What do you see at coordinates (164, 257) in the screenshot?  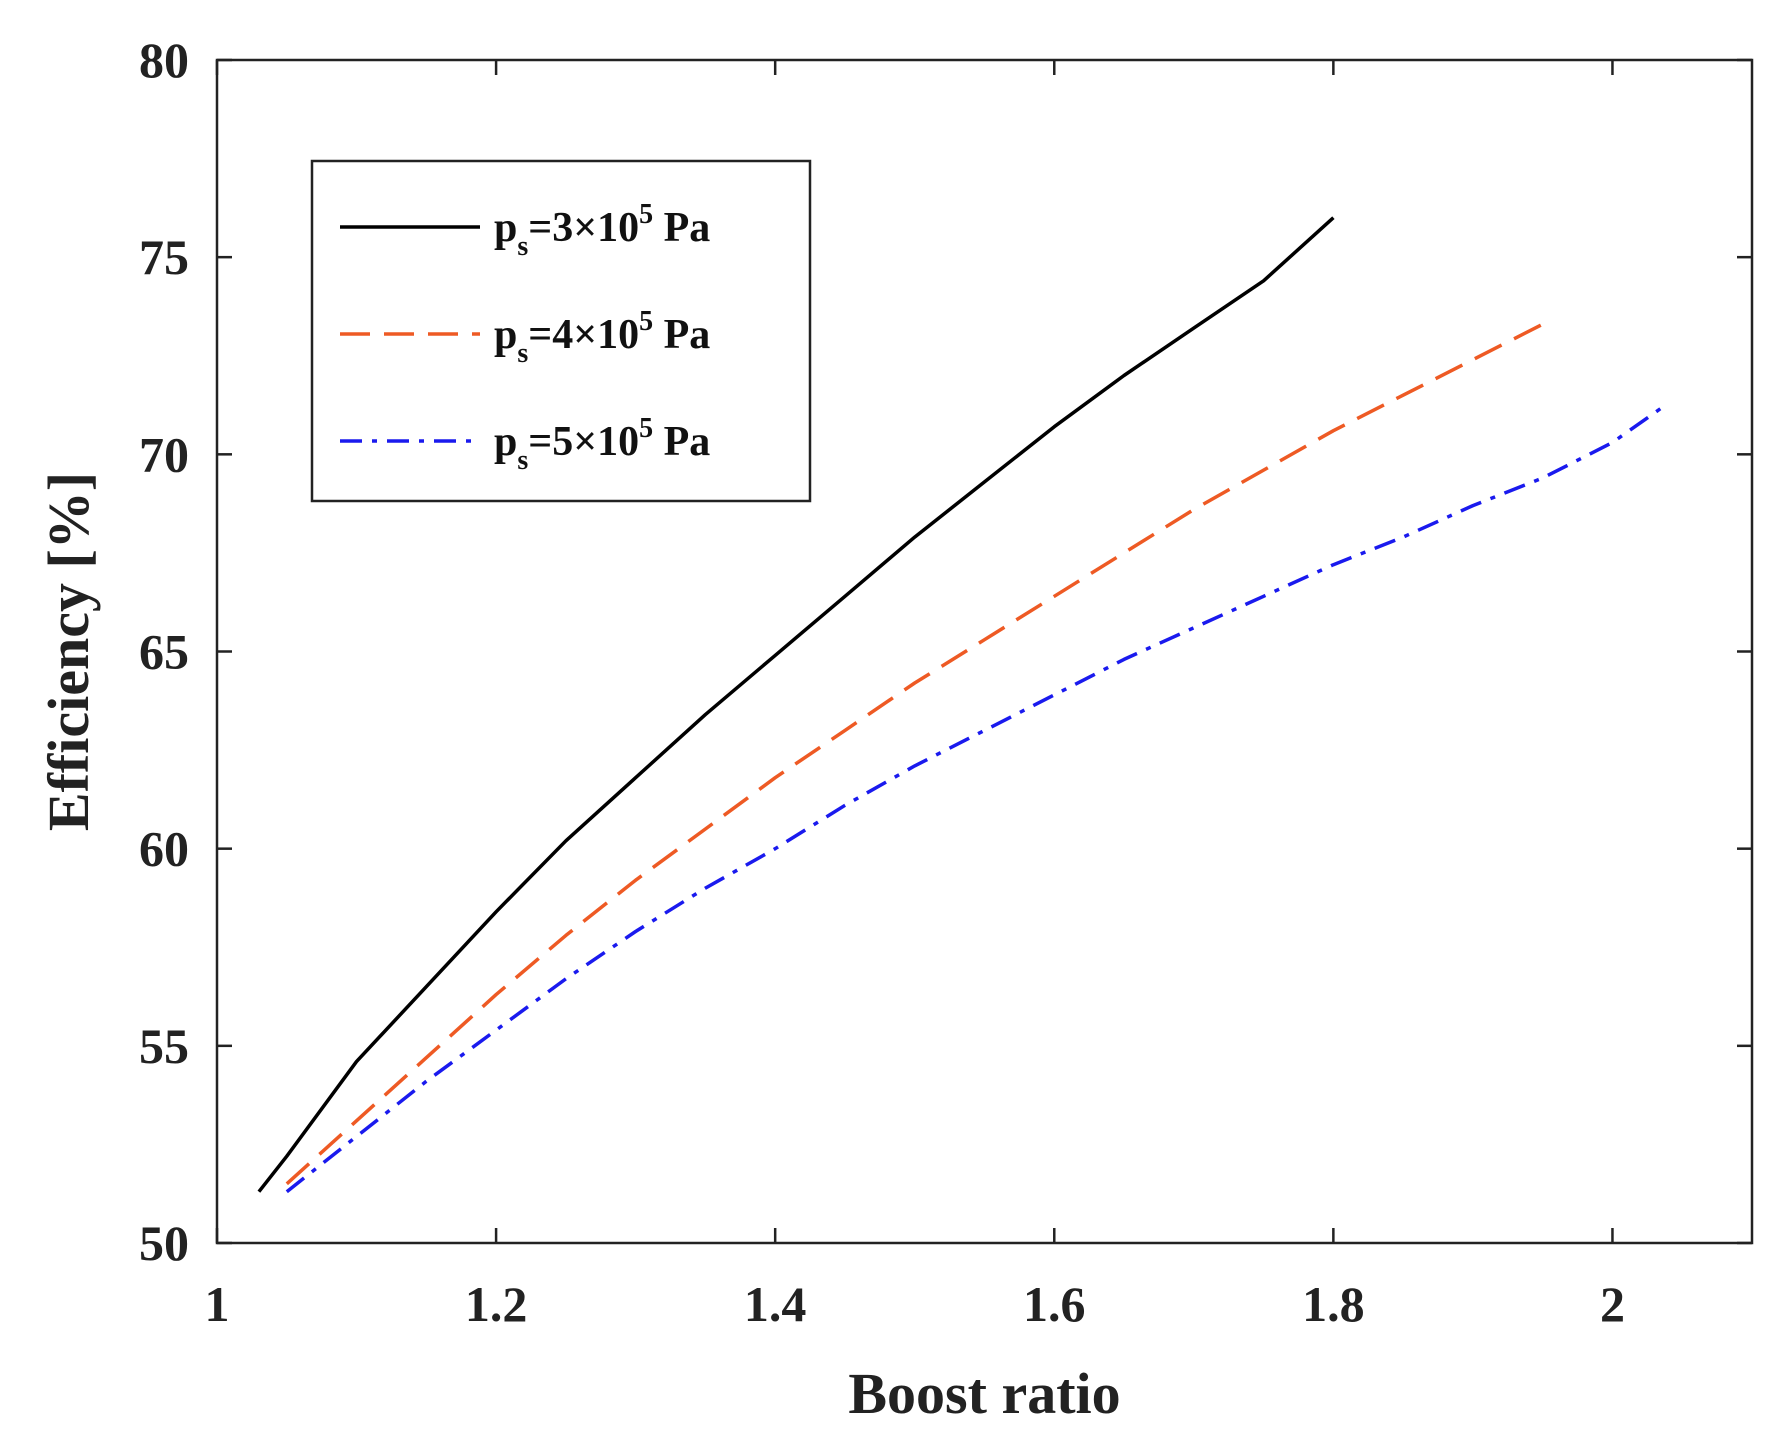 I see `y-tick-label: 75` at bounding box center [164, 257].